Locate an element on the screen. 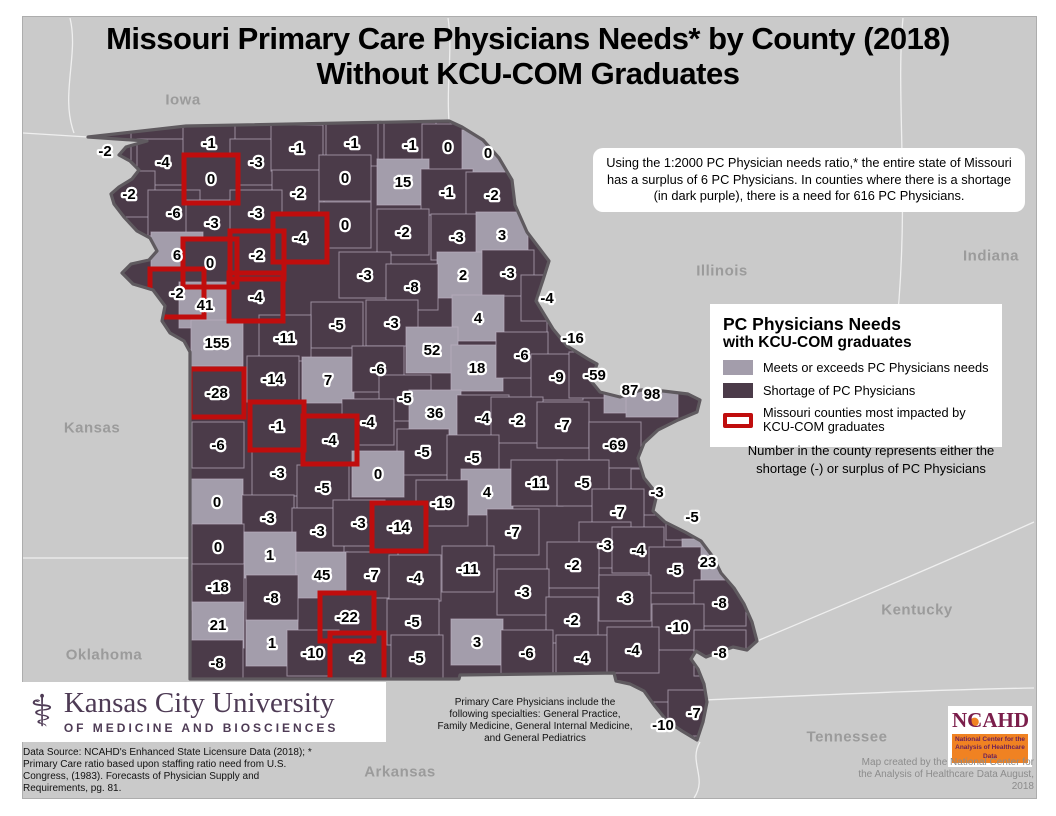 Image resolution: width=1056 pixels, height=816 pixels. county-value-label: -22 is located at coordinates (347, 617).